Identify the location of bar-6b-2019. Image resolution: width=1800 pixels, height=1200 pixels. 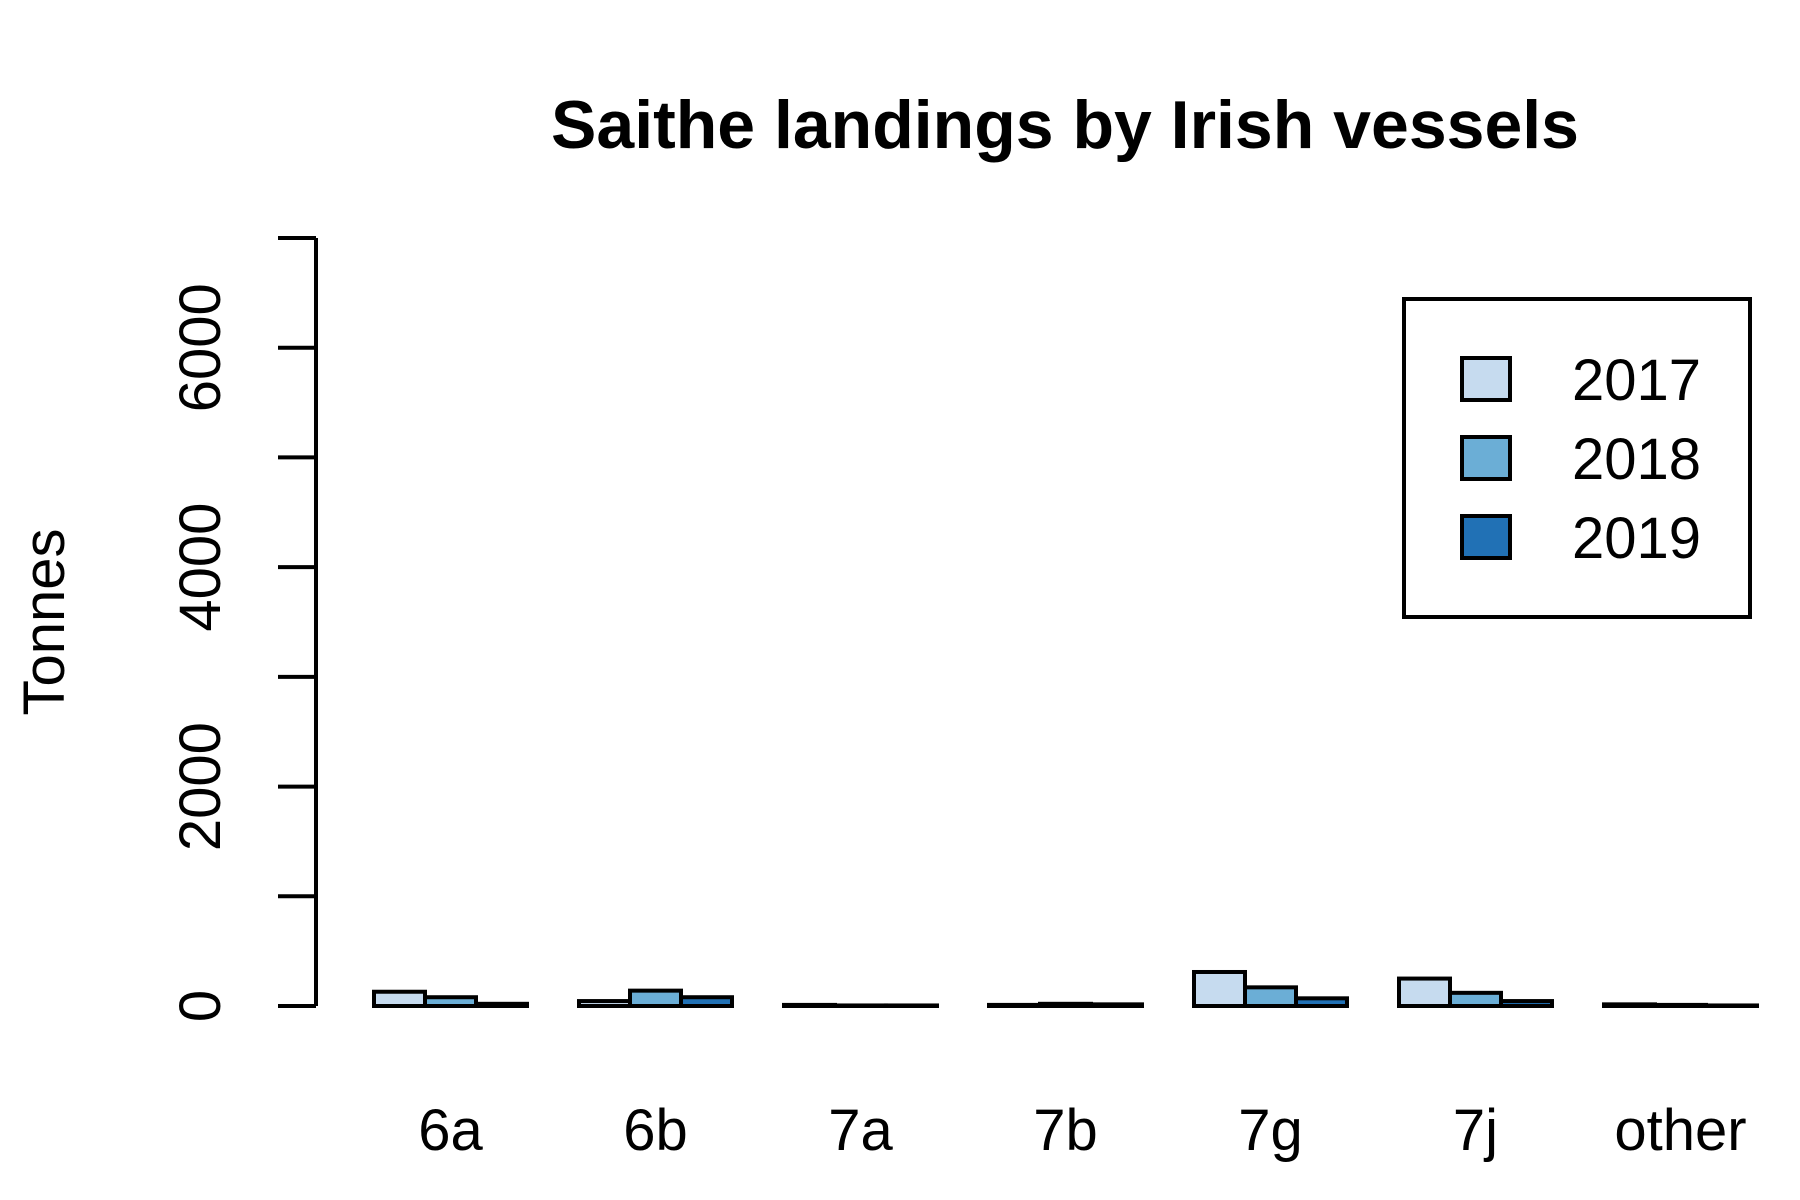
(706, 1001).